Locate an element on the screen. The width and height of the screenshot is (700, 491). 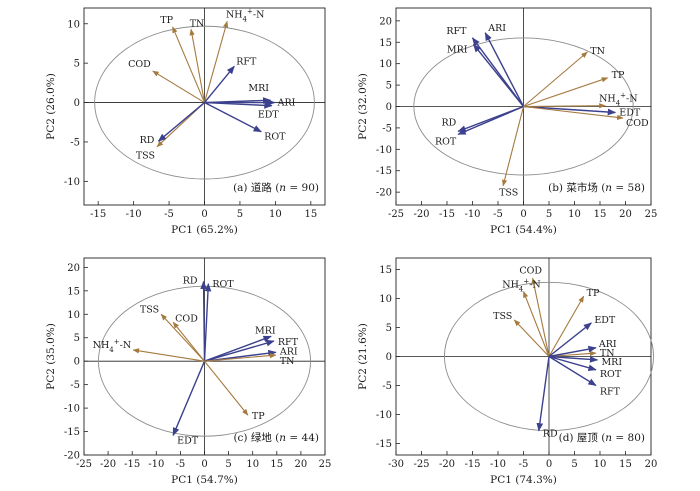
loading-vector-rd is located at coordinates (543, 394).